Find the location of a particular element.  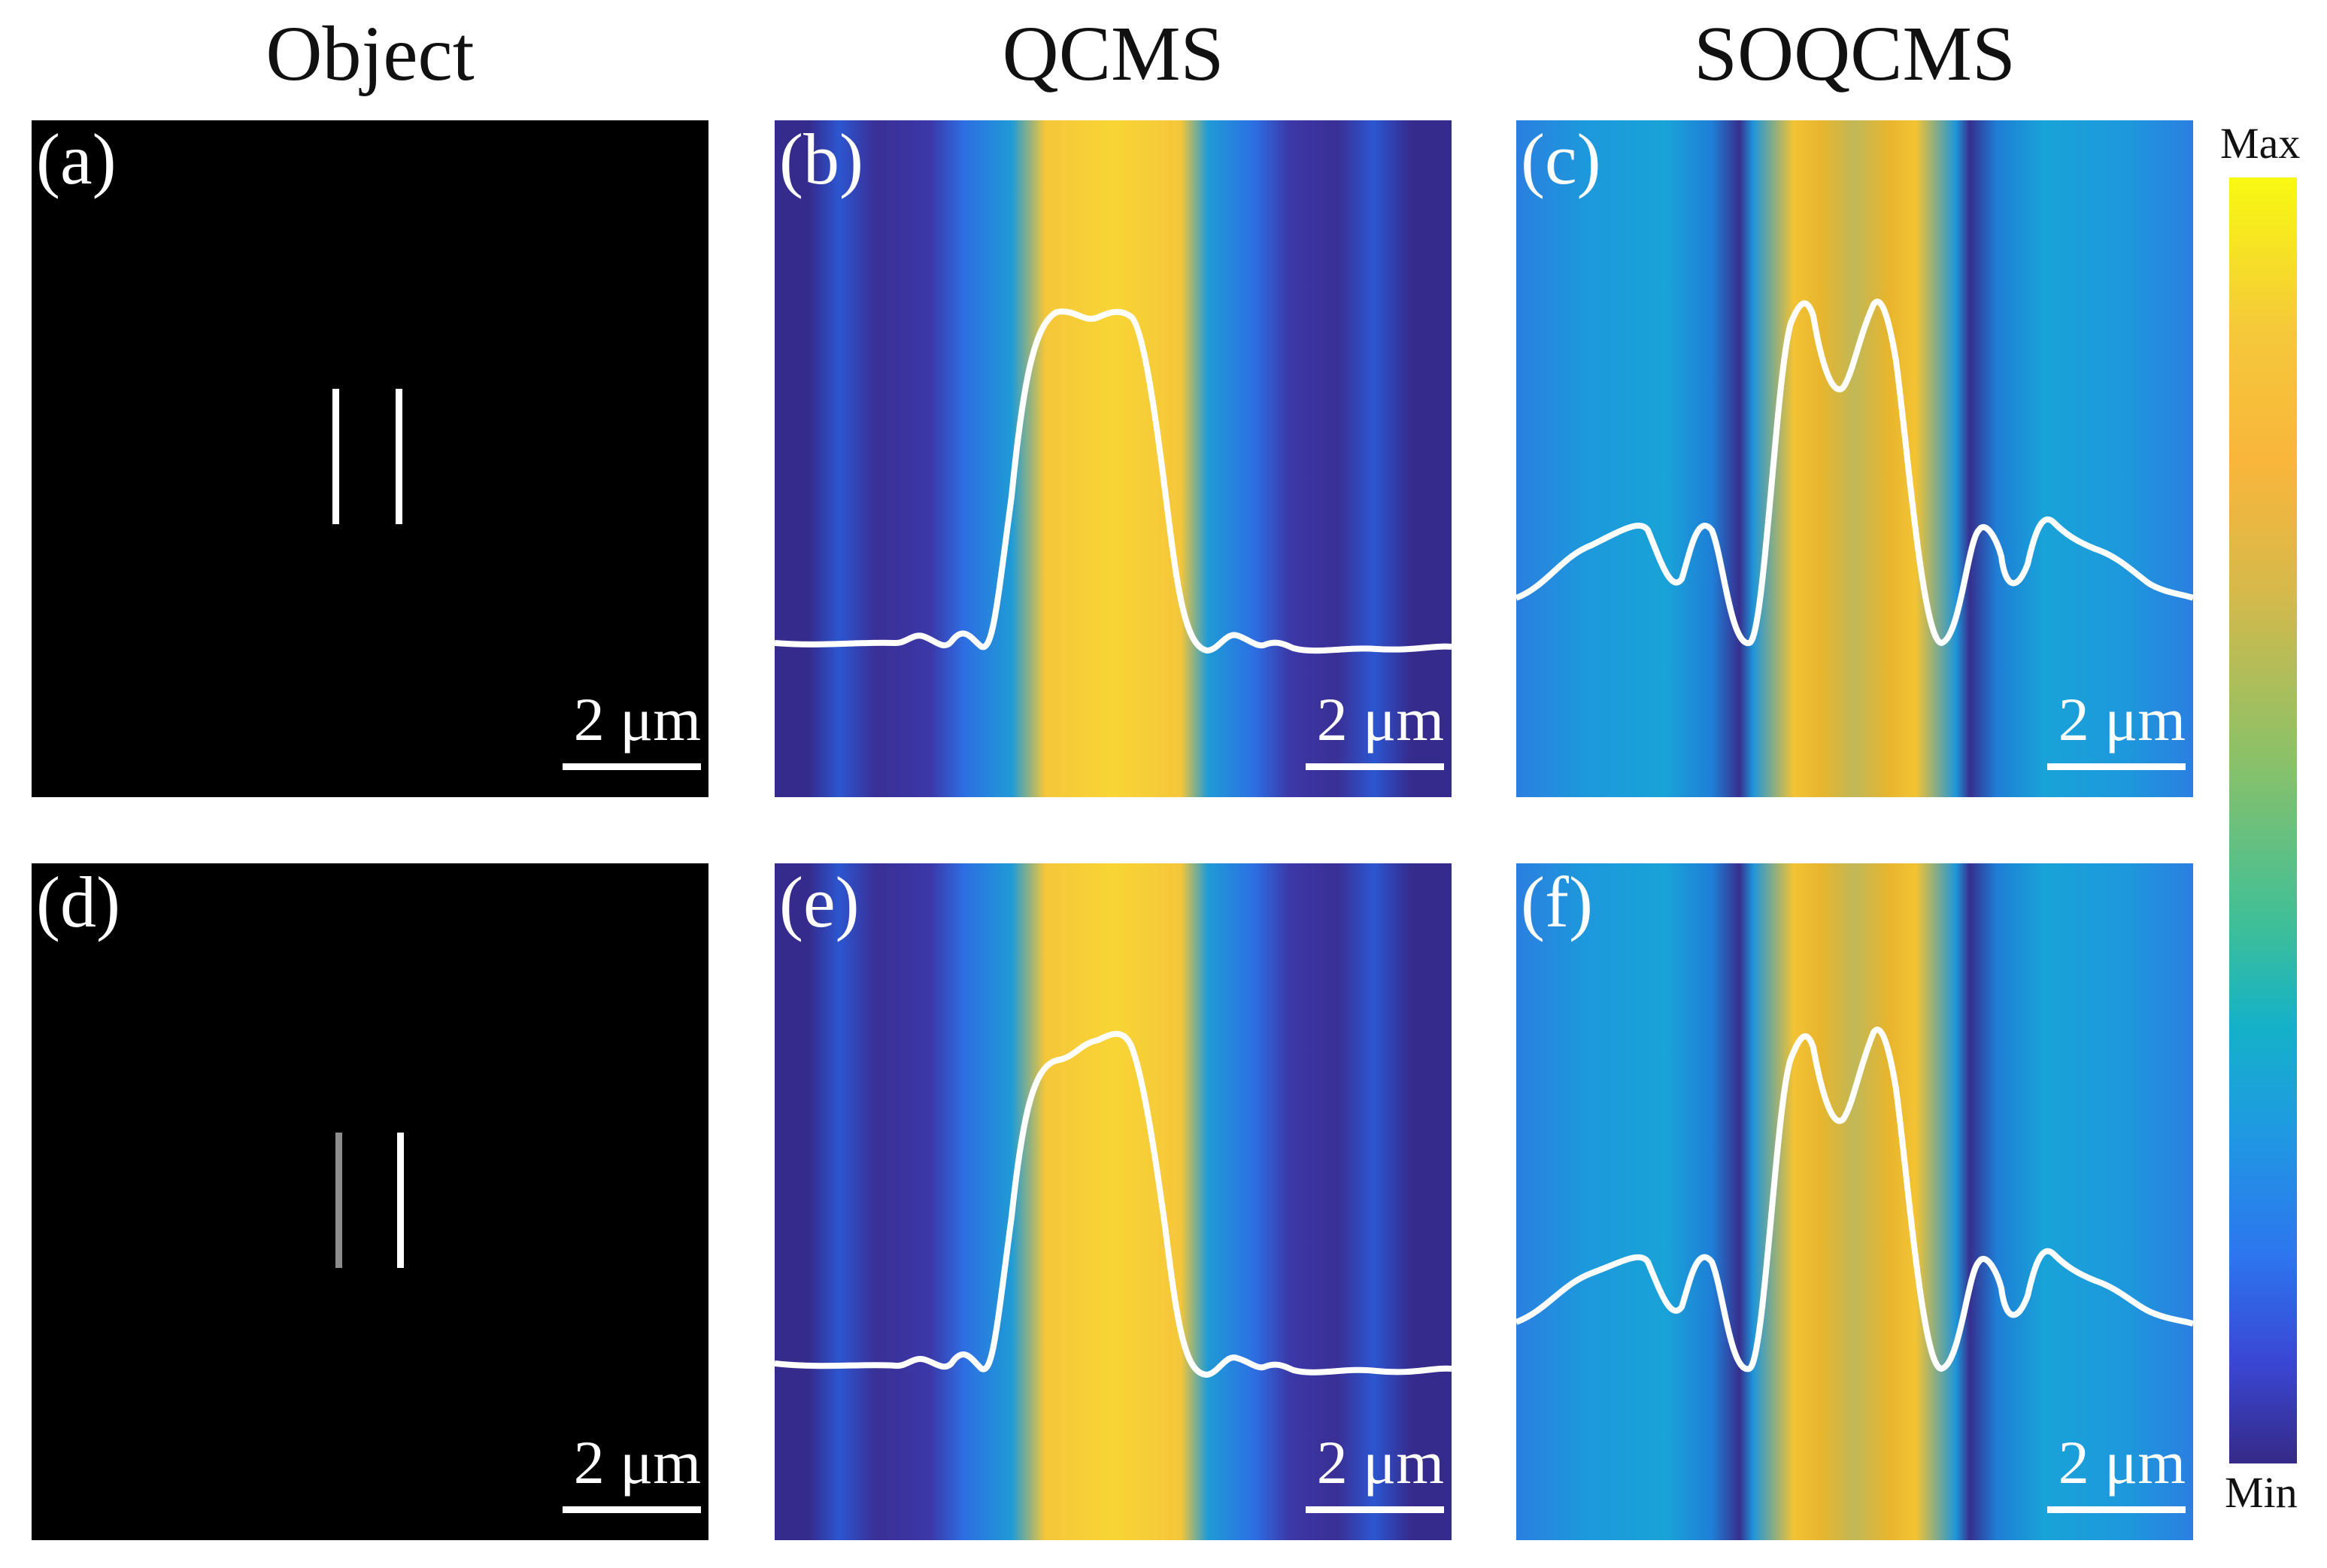

colorbar-max-label: Max is located at coordinates (2260, 144).